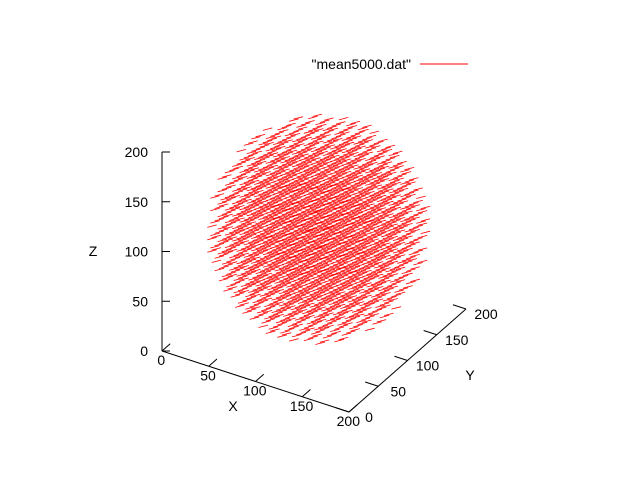 The image size is (640, 480). Describe the element at coordinates (208, 375) in the screenshot. I see `x-tick-label: 50` at that location.